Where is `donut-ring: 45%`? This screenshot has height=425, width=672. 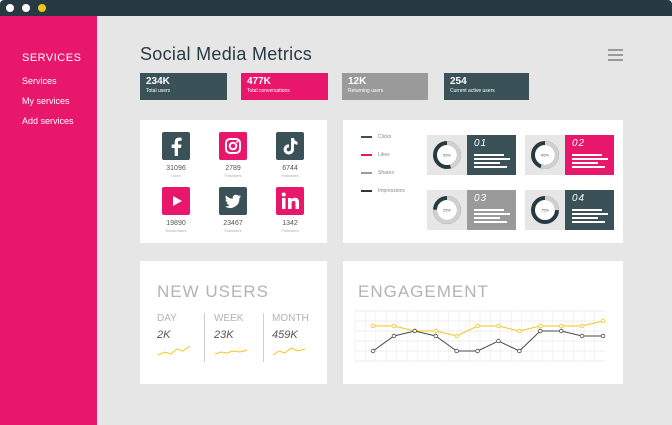 donut-ring: 45% is located at coordinates (545, 155).